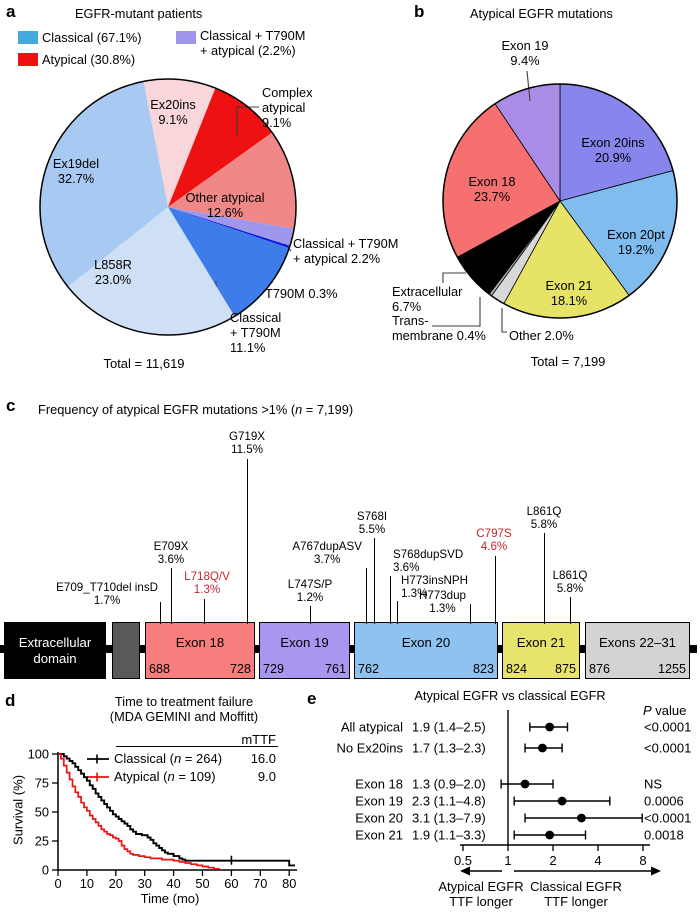 This screenshot has height=913, width=700. I want to click on km-mttf-classical: 16.0, so click(263, 758).